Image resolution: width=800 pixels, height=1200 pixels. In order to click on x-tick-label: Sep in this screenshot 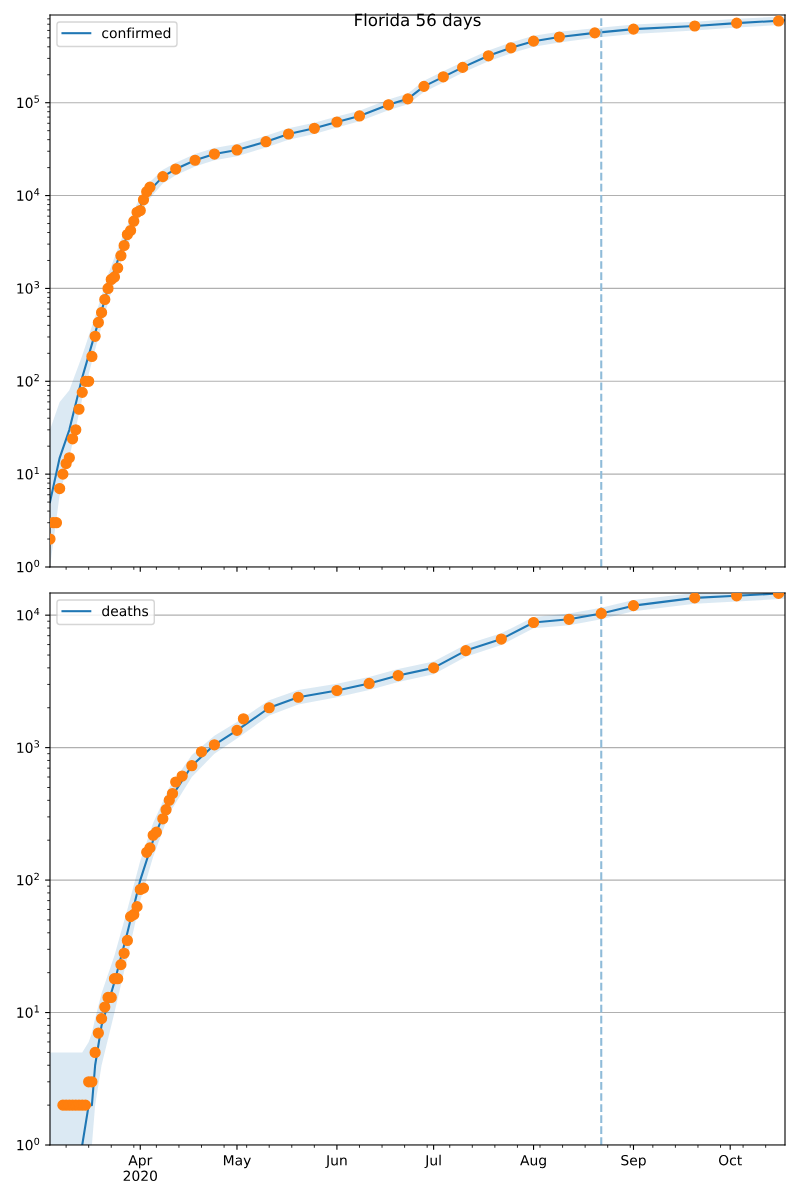, I will do `click(633, 1161)`.